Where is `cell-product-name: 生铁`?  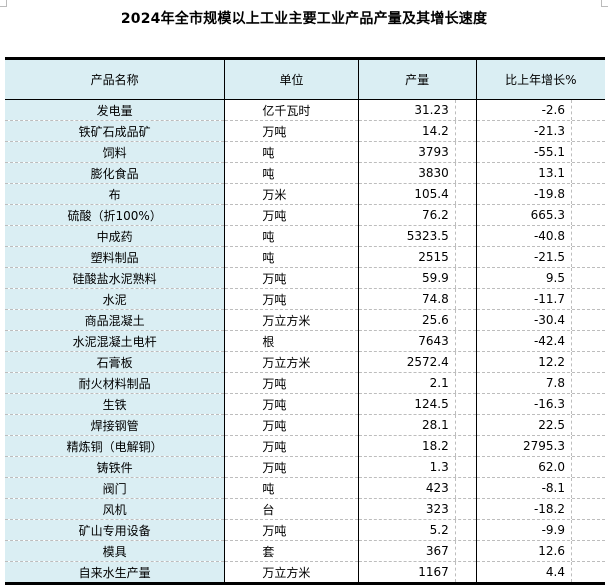 cell-product-name: 生铁 is located at coordinates (115, 404).